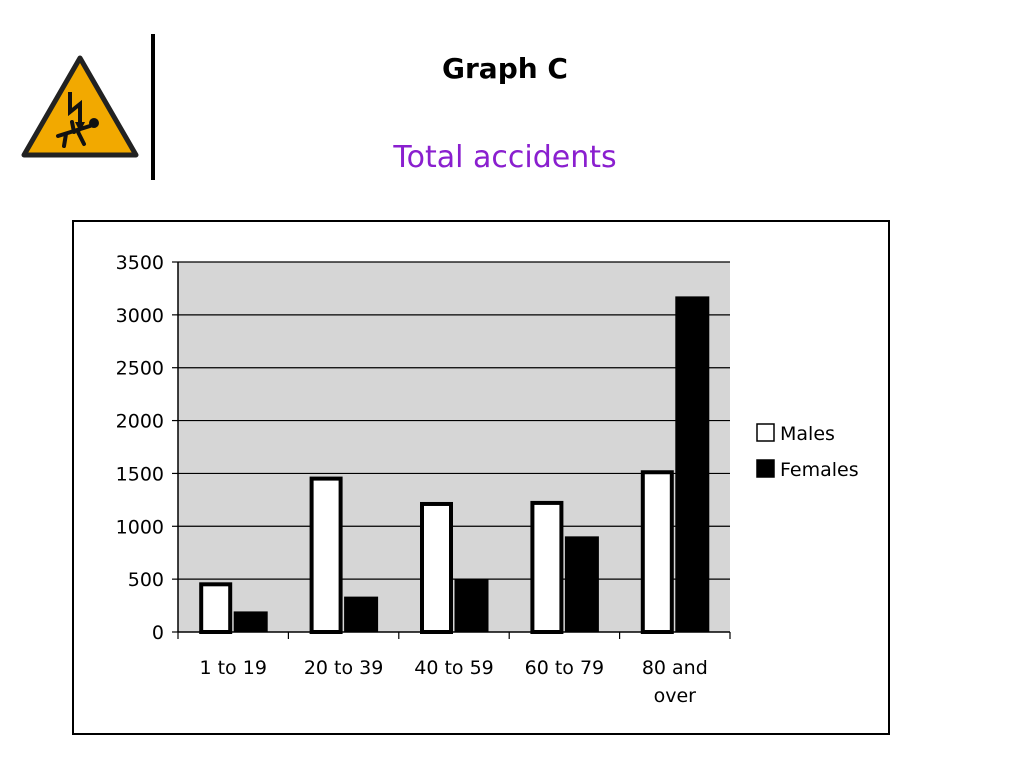 The width and height of the screenshot is (1024, 768). What do you see at coordinates (565, 668) in the screenshot?
I see `x-tick-label: 60 to 79` at bounding box center [565, 668].